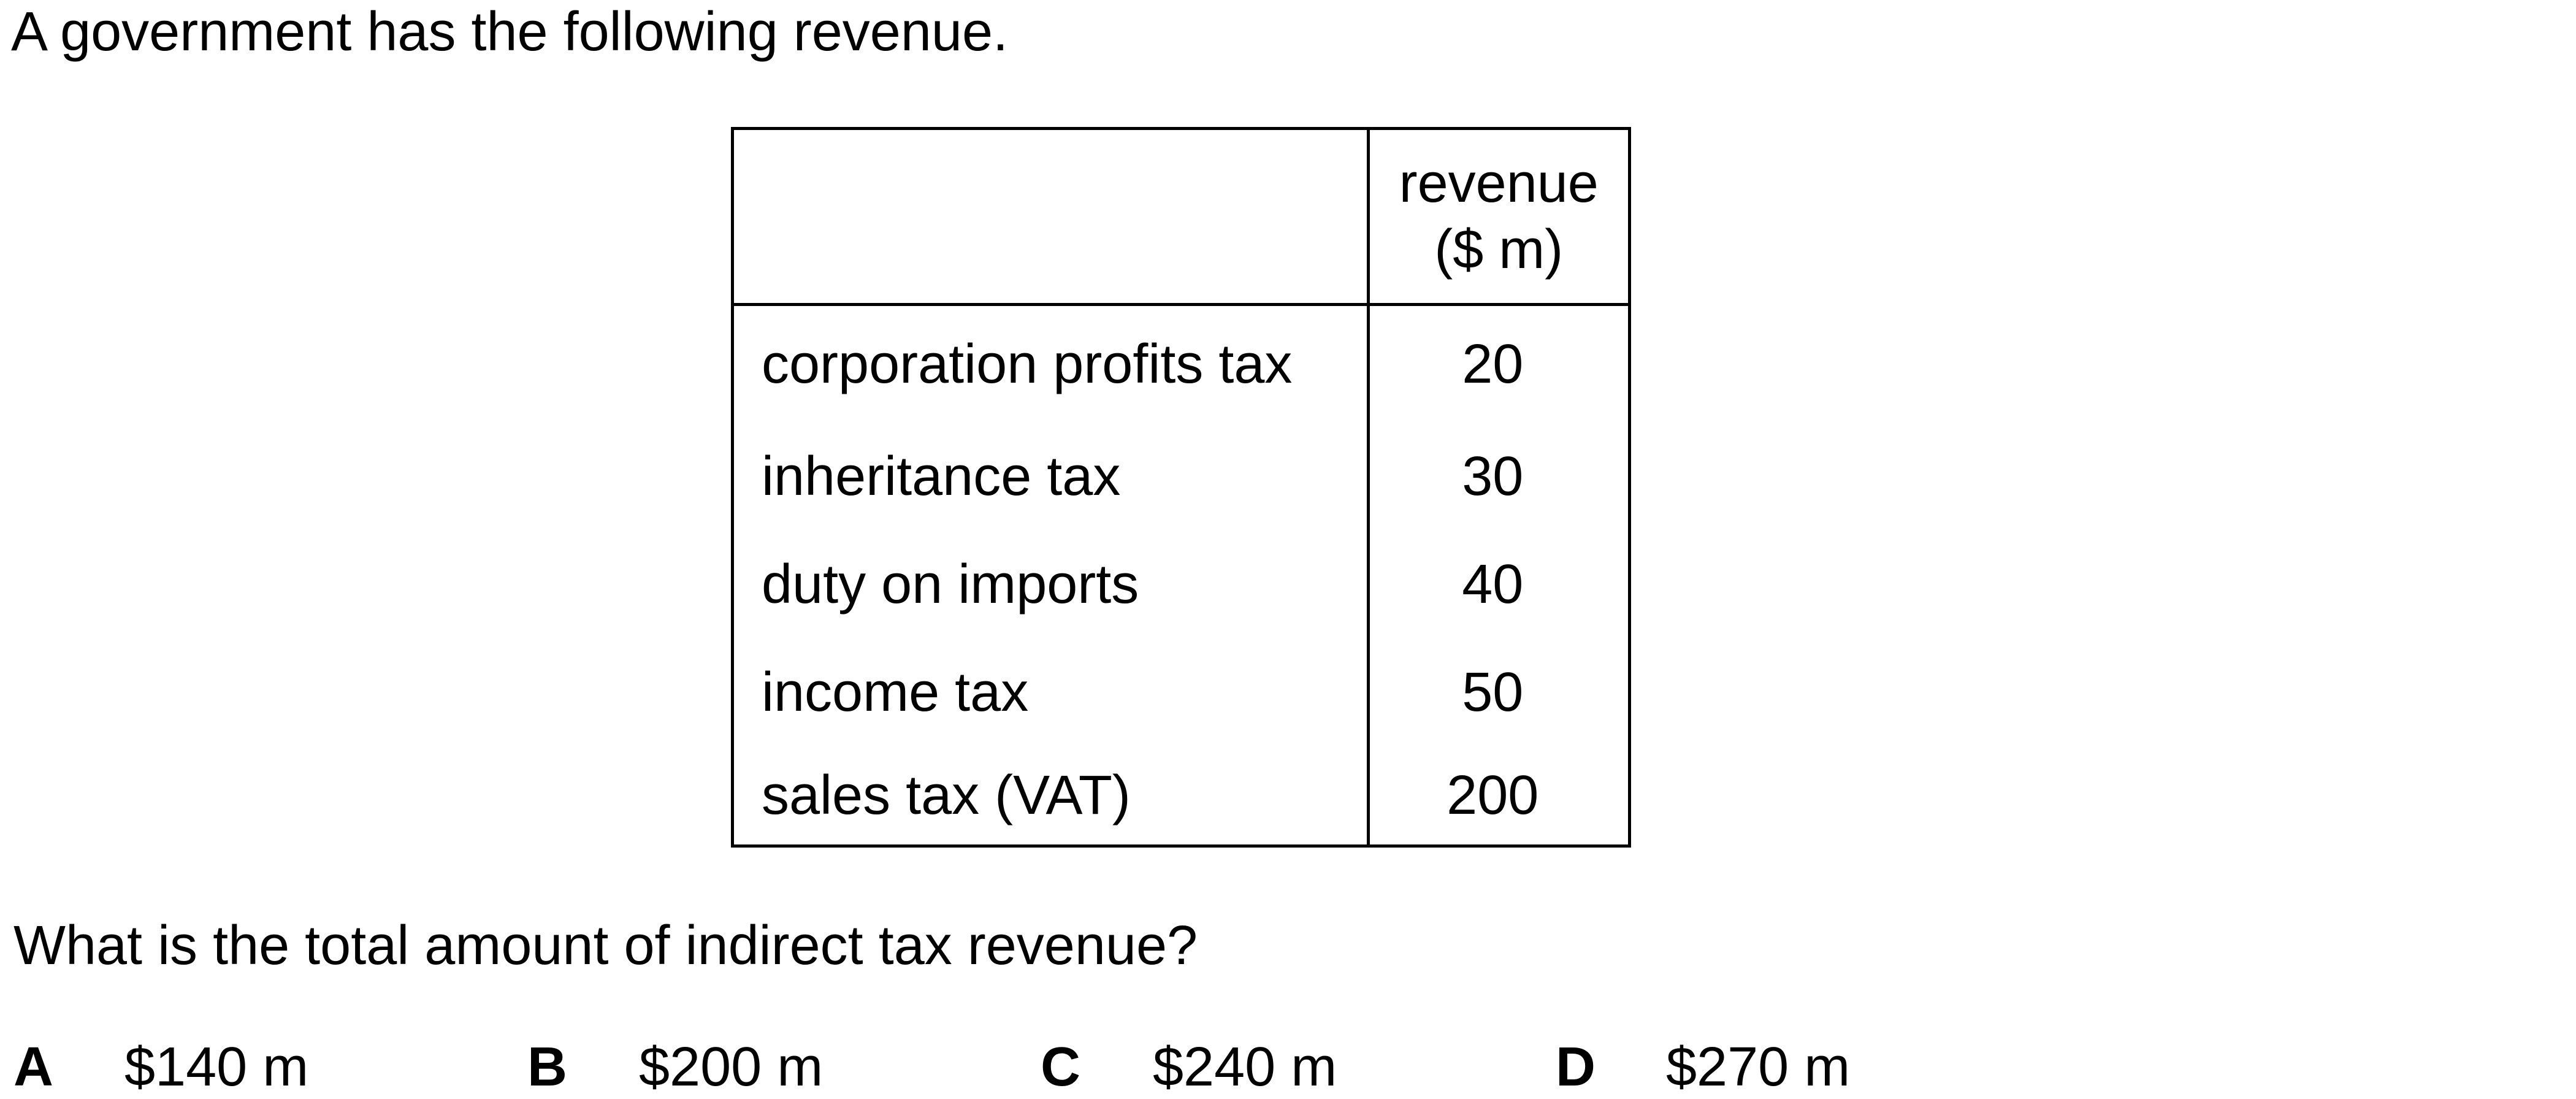  What do you see at coordinates (1051, 477) in the screenshot?
I see `row-label: inheritance tax` at bounding box center [1051, 477].